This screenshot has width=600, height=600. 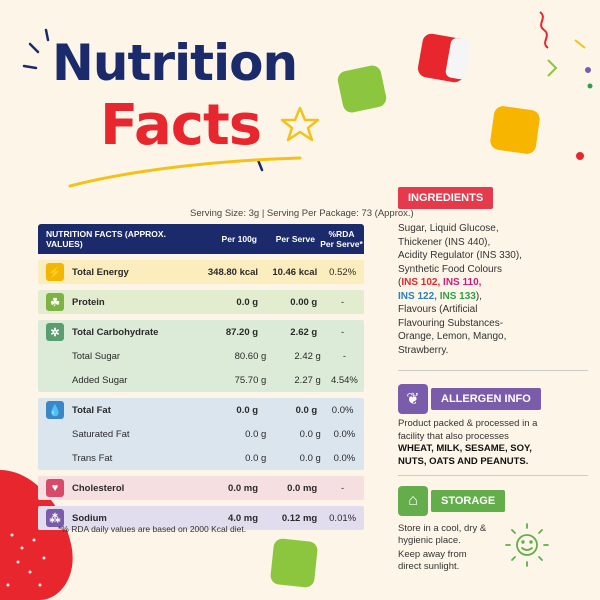 I want to click on storage-line: Store in a cool, dry &, so click(x=442, y=528).